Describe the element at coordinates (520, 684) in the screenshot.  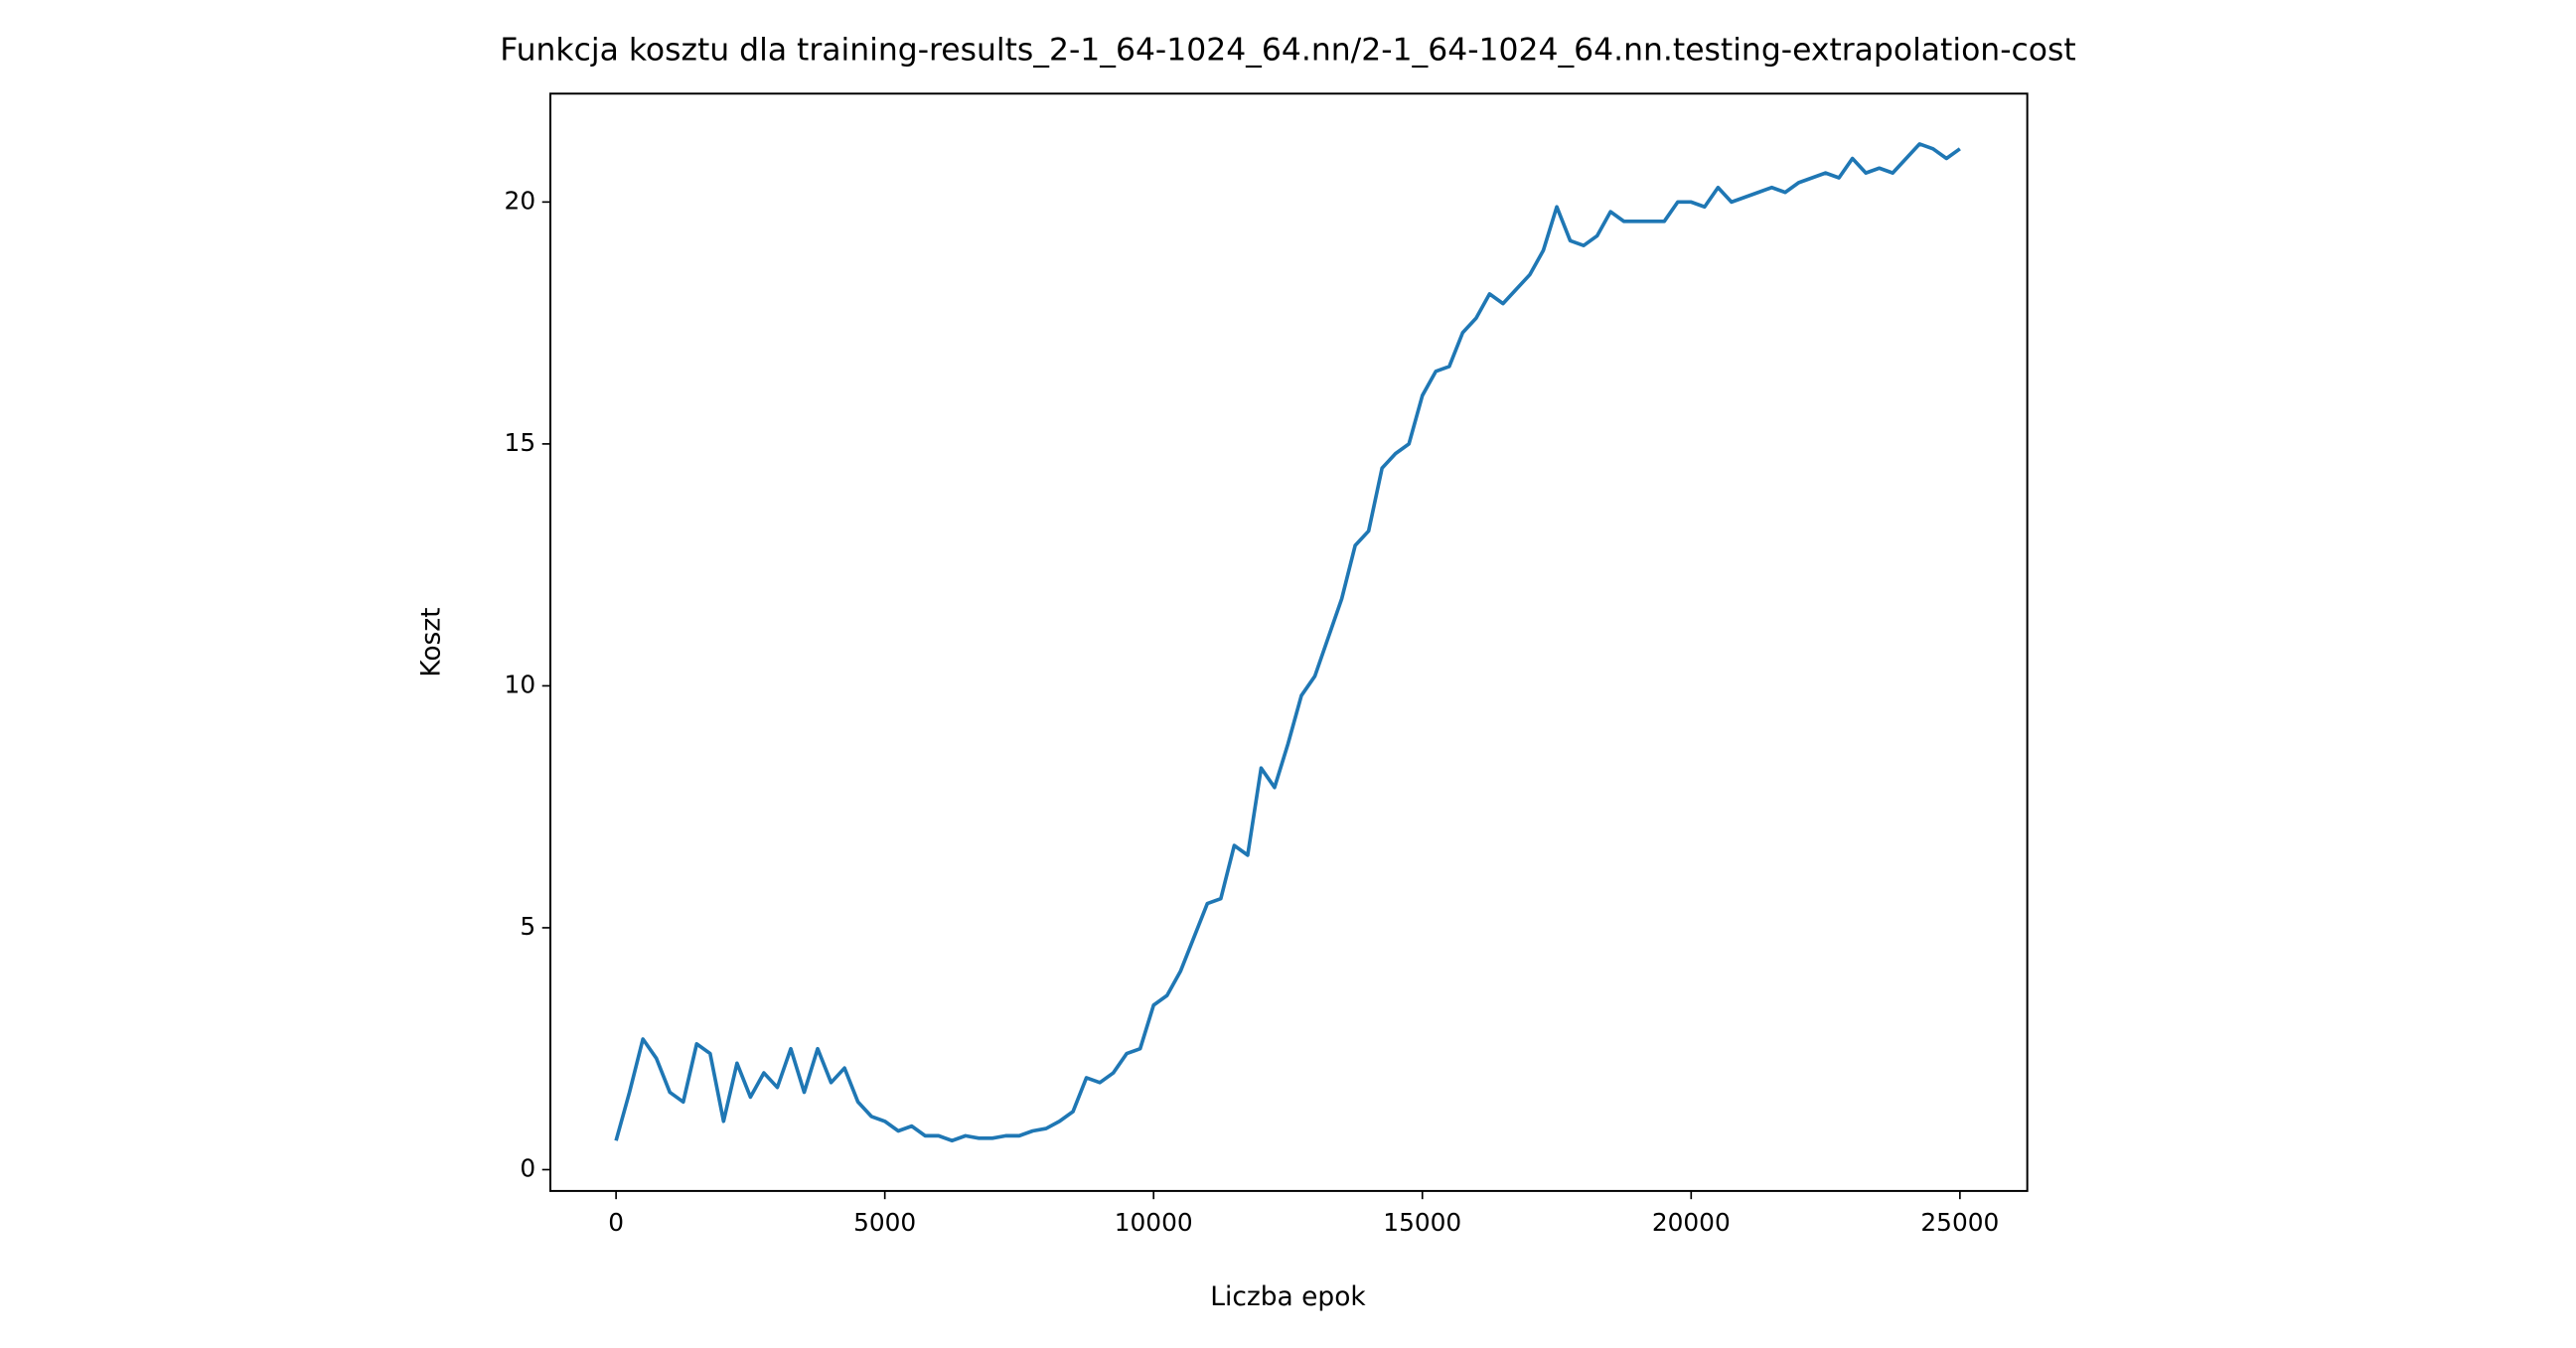
I see `y-tick-label: 10` at that location.